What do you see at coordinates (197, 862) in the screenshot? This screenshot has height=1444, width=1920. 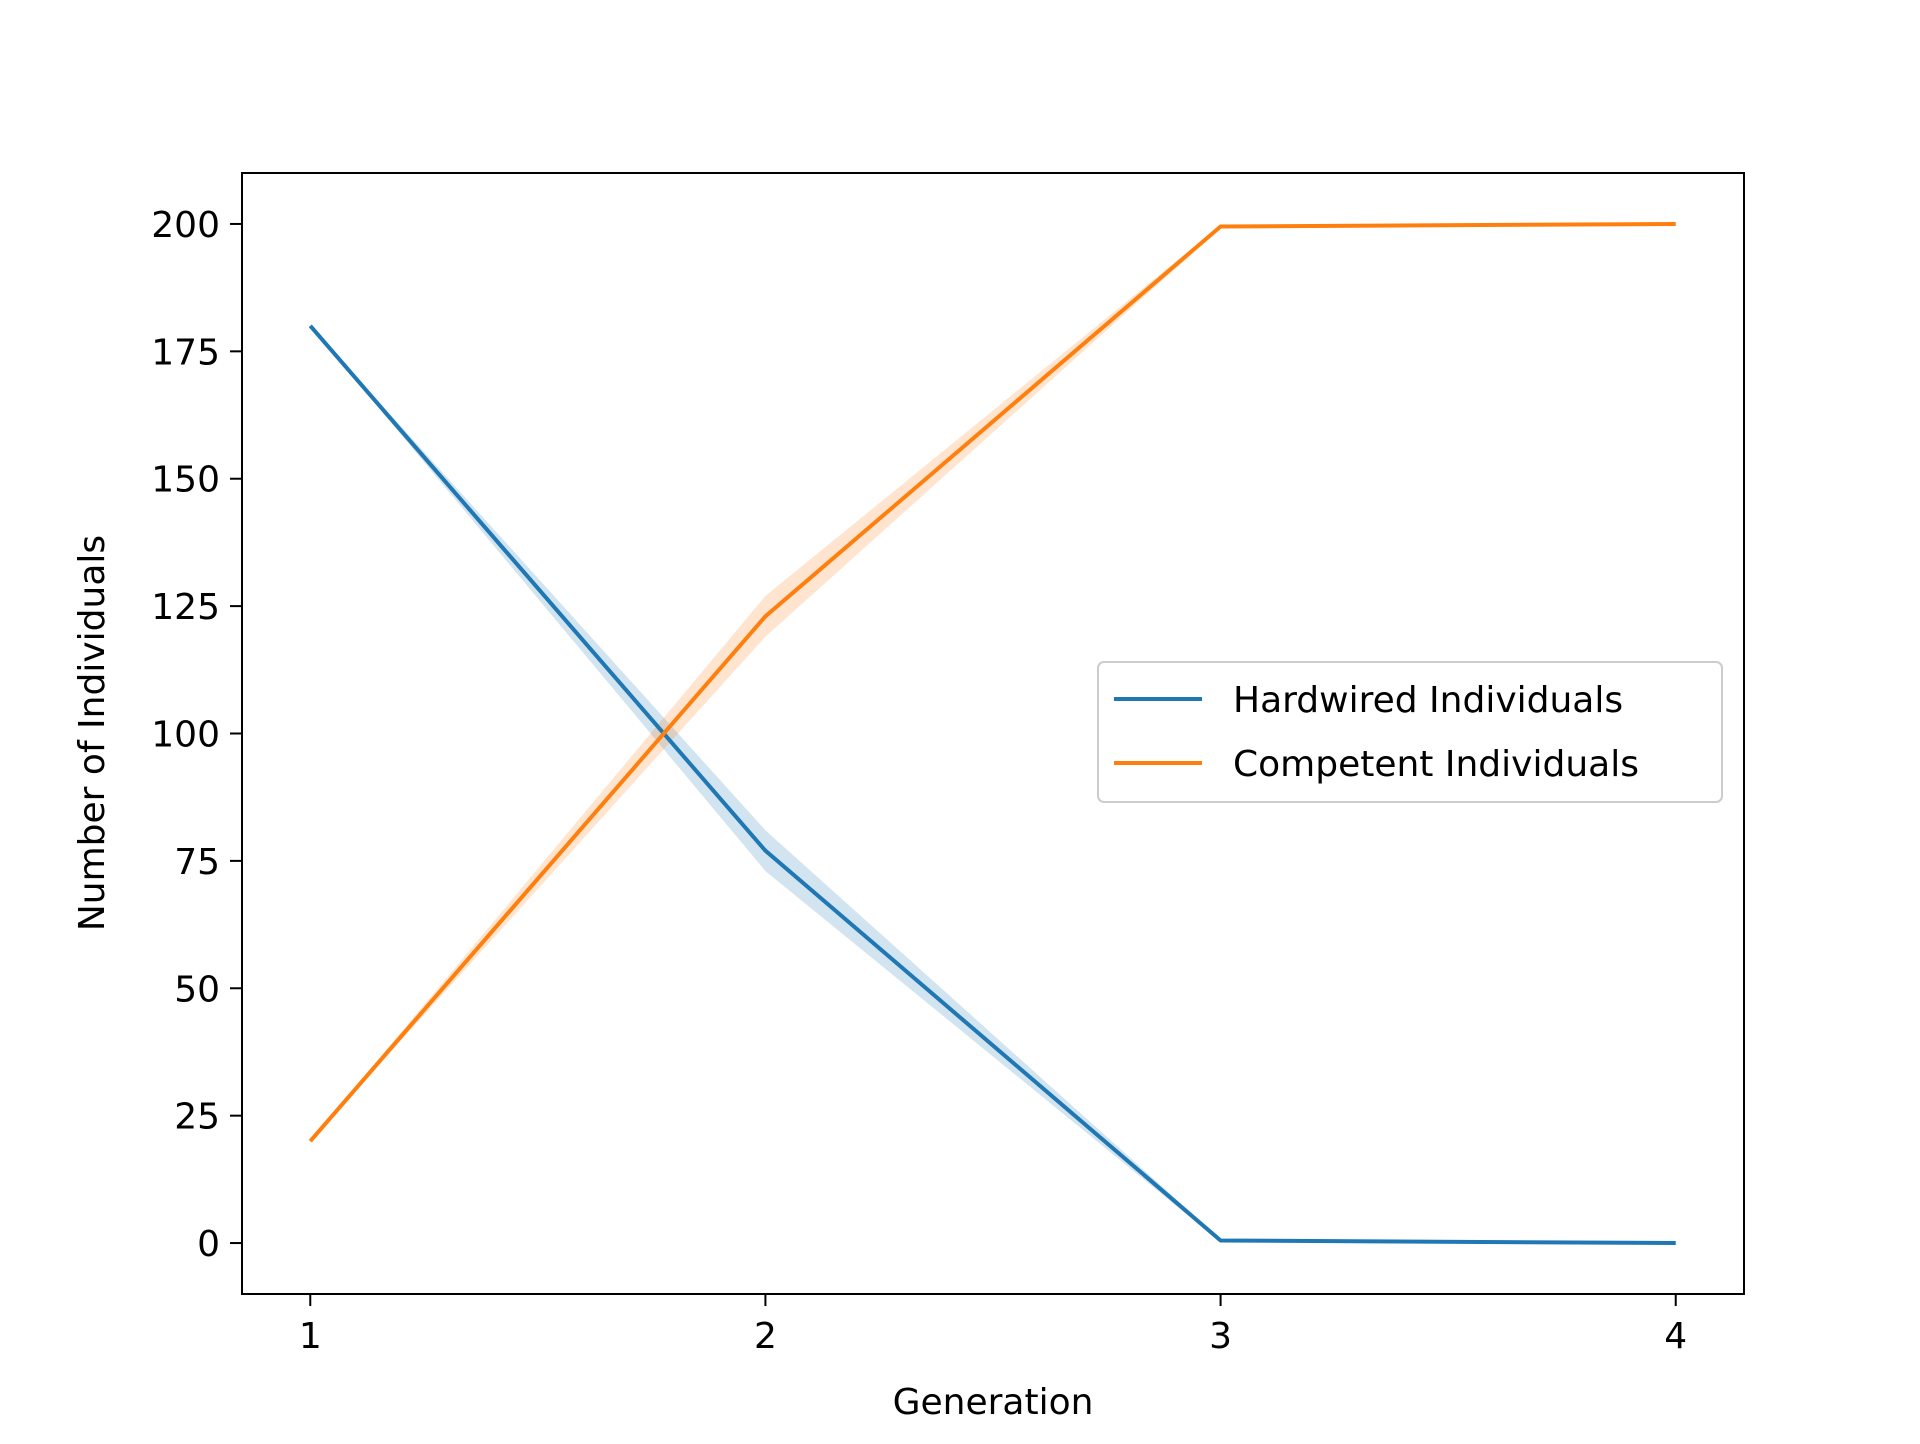 I see `y-tick-label: 75` at bounding box center [197, 862].